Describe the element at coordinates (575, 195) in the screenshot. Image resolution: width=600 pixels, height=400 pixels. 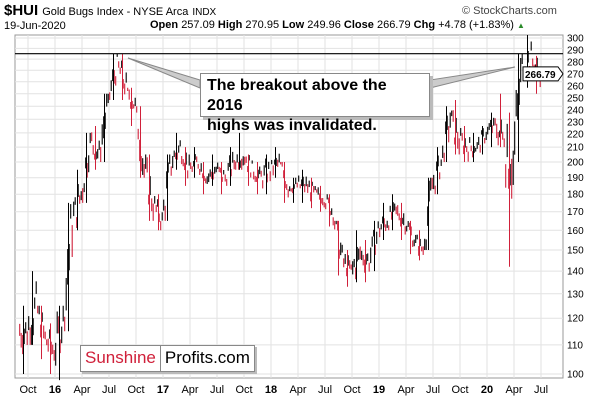
I see `y-tick-label: 180` at that location.